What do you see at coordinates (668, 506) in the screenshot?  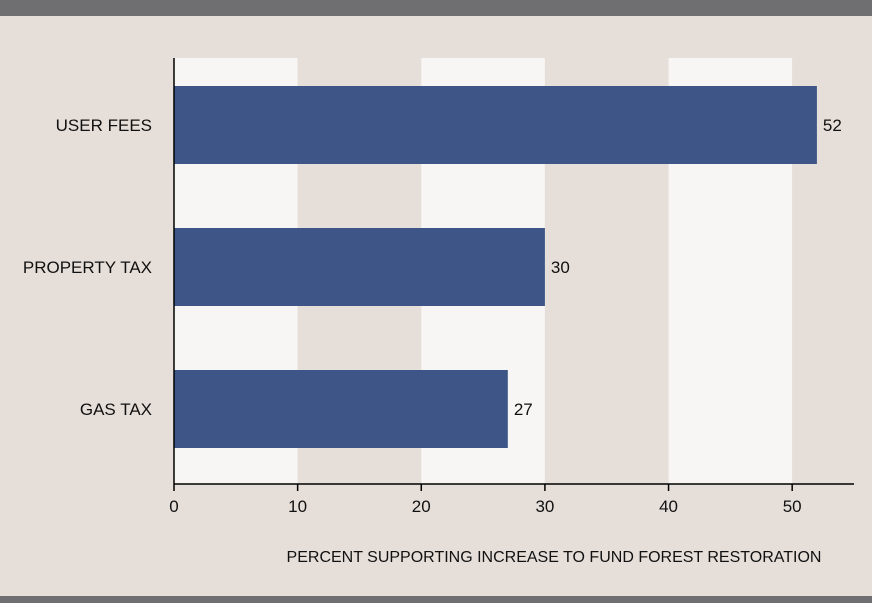 I see `x-tick-label: 40` at bounding box center [668, 506].